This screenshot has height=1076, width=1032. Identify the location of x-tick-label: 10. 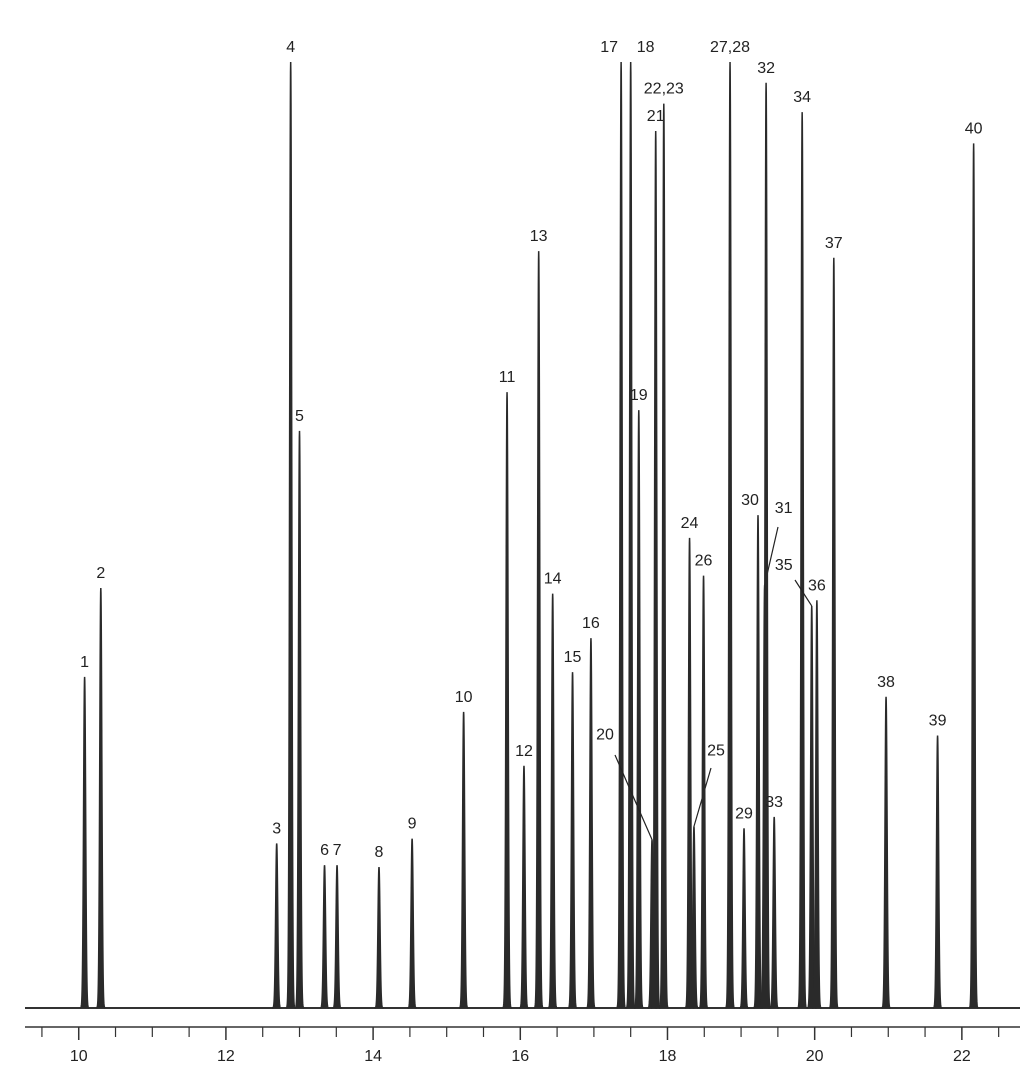
(79, 1056).